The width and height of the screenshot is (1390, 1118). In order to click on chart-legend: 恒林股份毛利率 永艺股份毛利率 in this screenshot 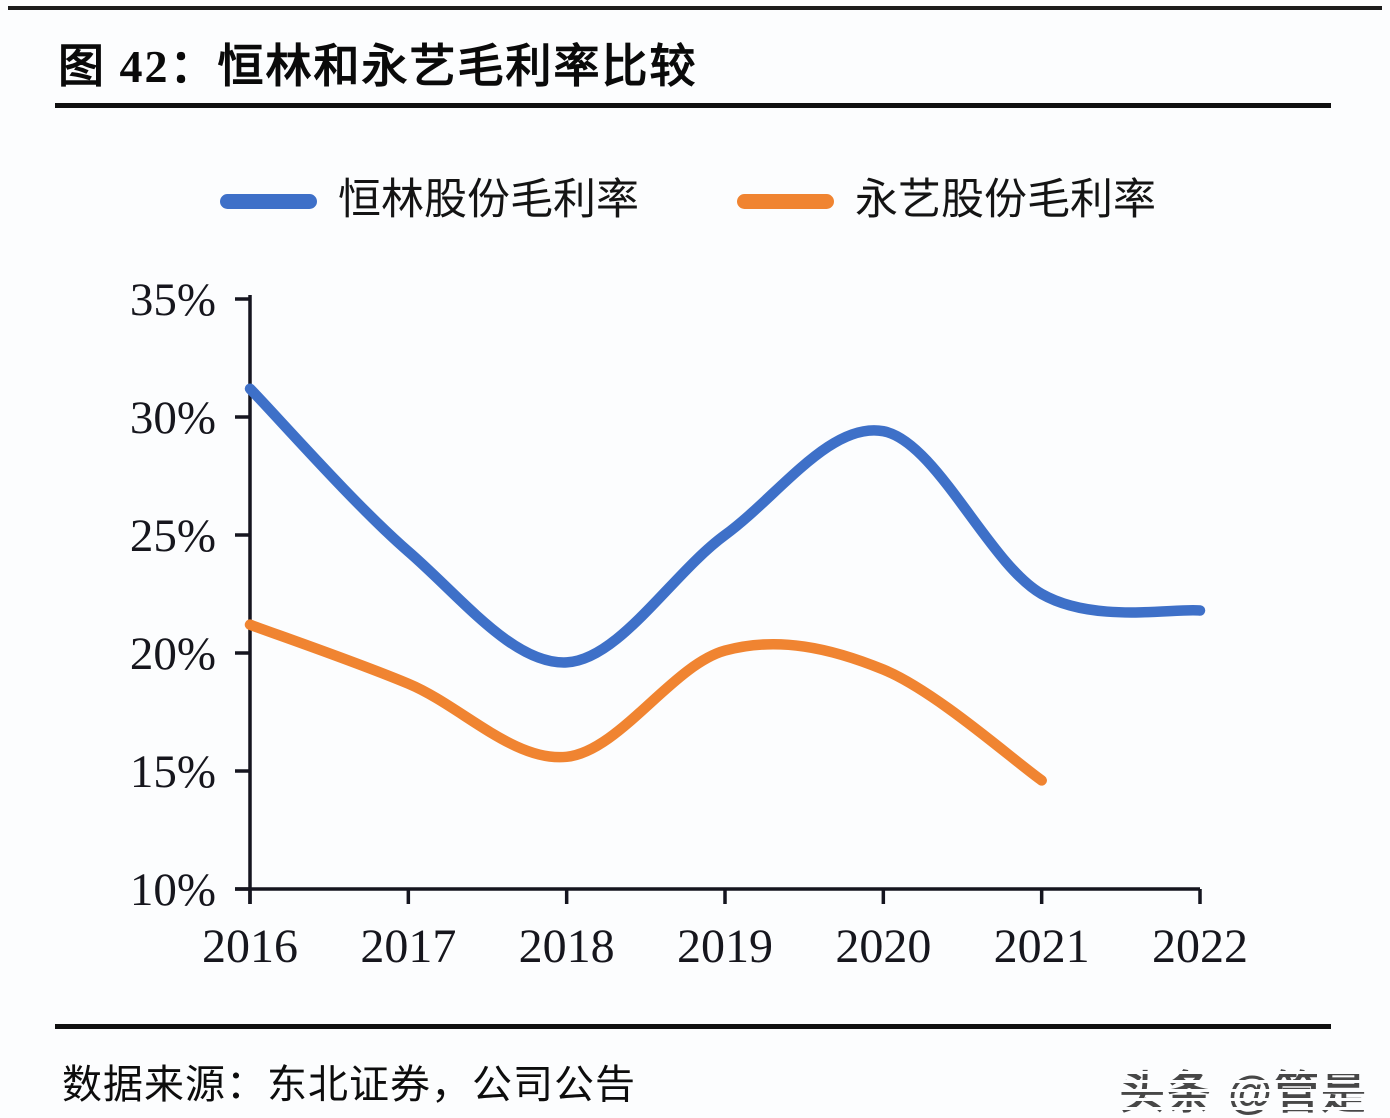, I will do `click(695, 201)`.